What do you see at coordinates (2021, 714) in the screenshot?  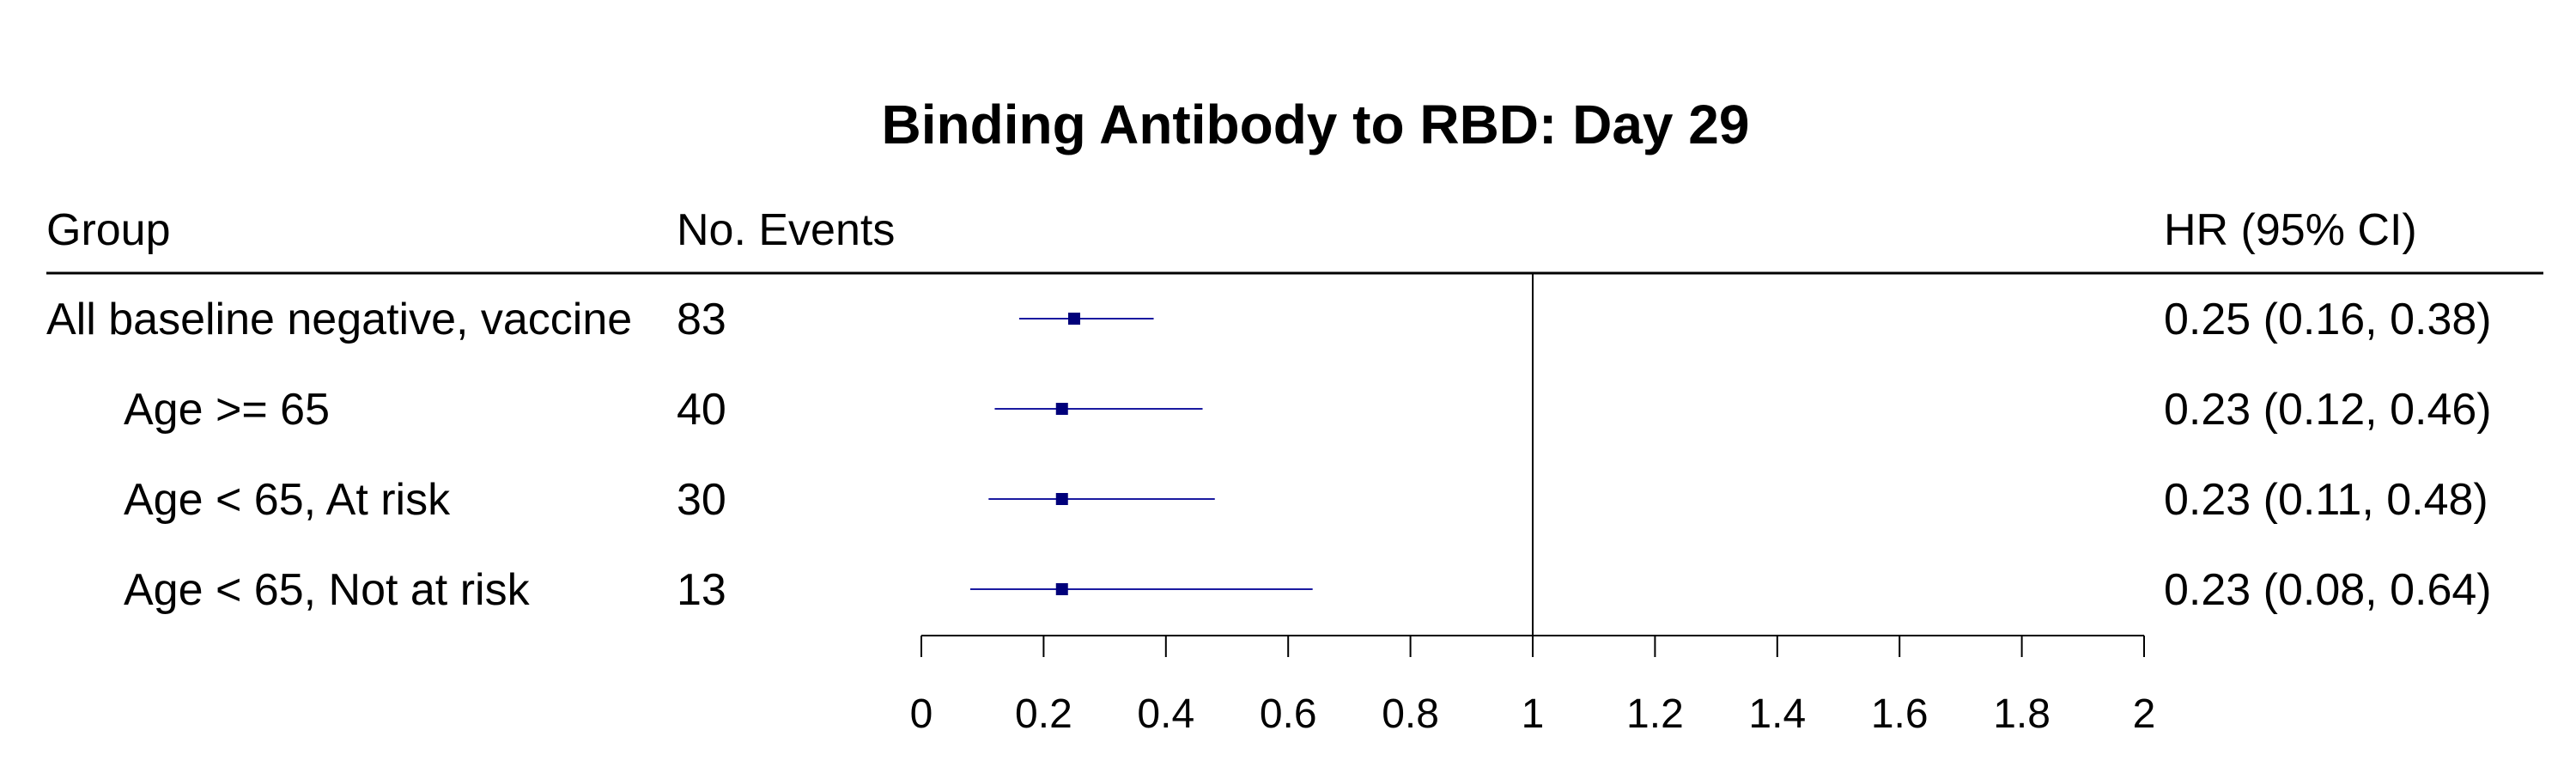 I see `x-tick-label: 1.8` at bounding box center [2021, 714].